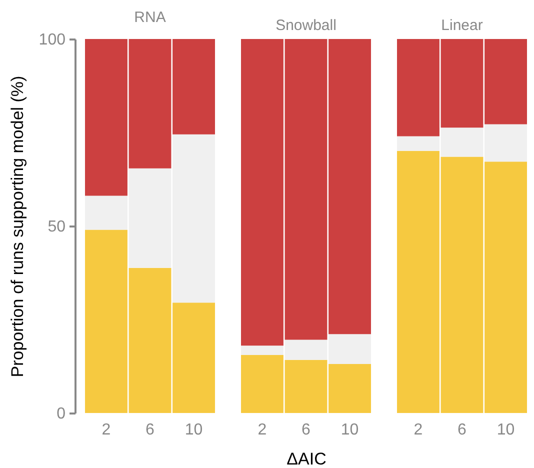 The width and height of the screenshot is (534, 468). What do you see at coordinates (52, 40) in the screenshot?
I see `y-tick-label: 100` at bounding box center [52, 40].